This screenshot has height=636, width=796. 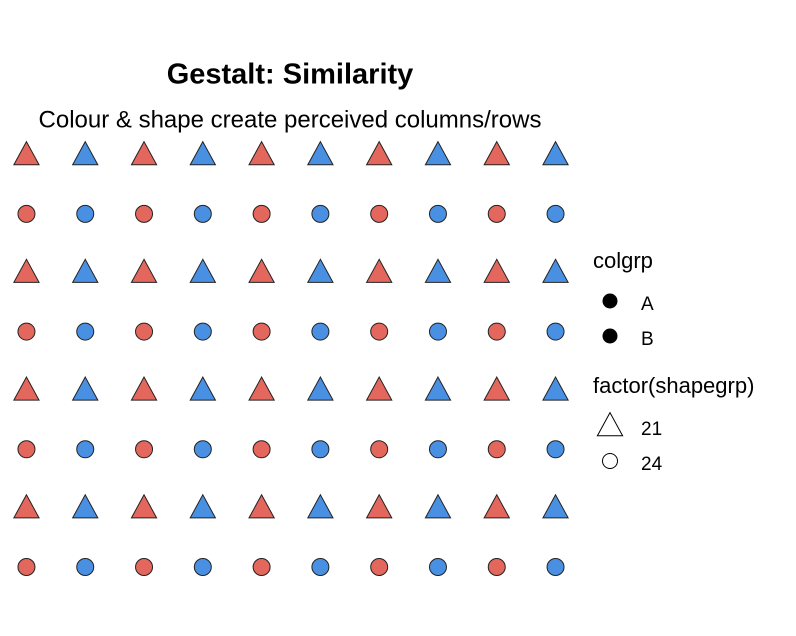 What do you see at coordinates (647, 339) in the screenshot?
I see `legend-label: B` at bounding box center [647, 339].